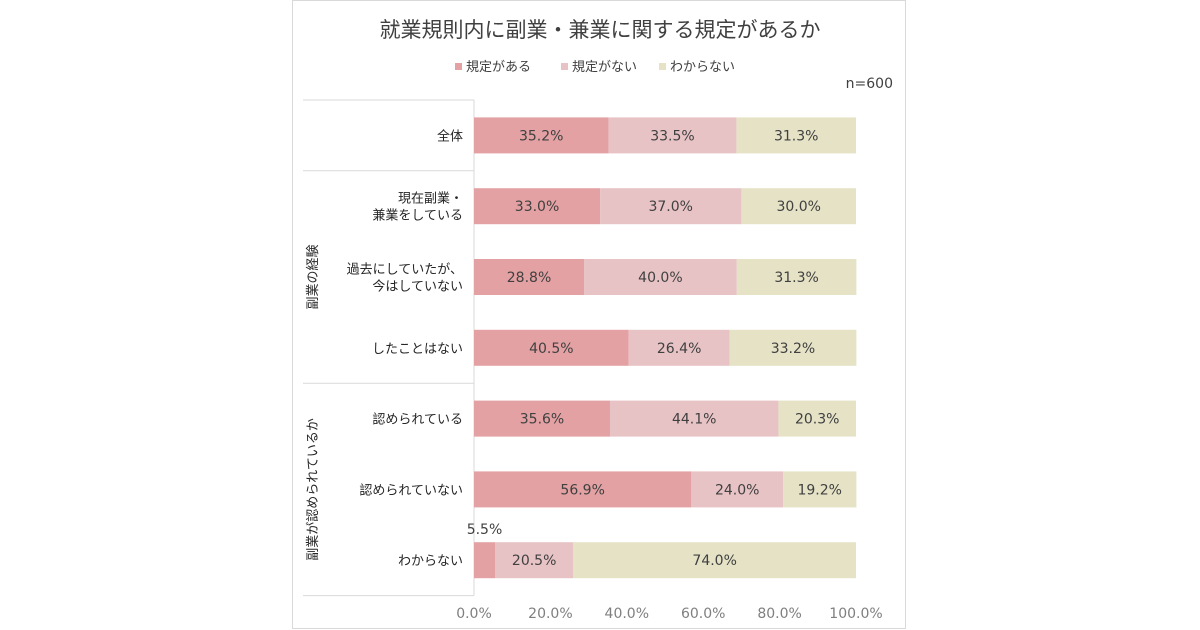 This screenshot has height=630, width=1200. Describe the element at coordinates (313, 276) in the screenshot. I see `group-label-0: 副業の経験` at that location.